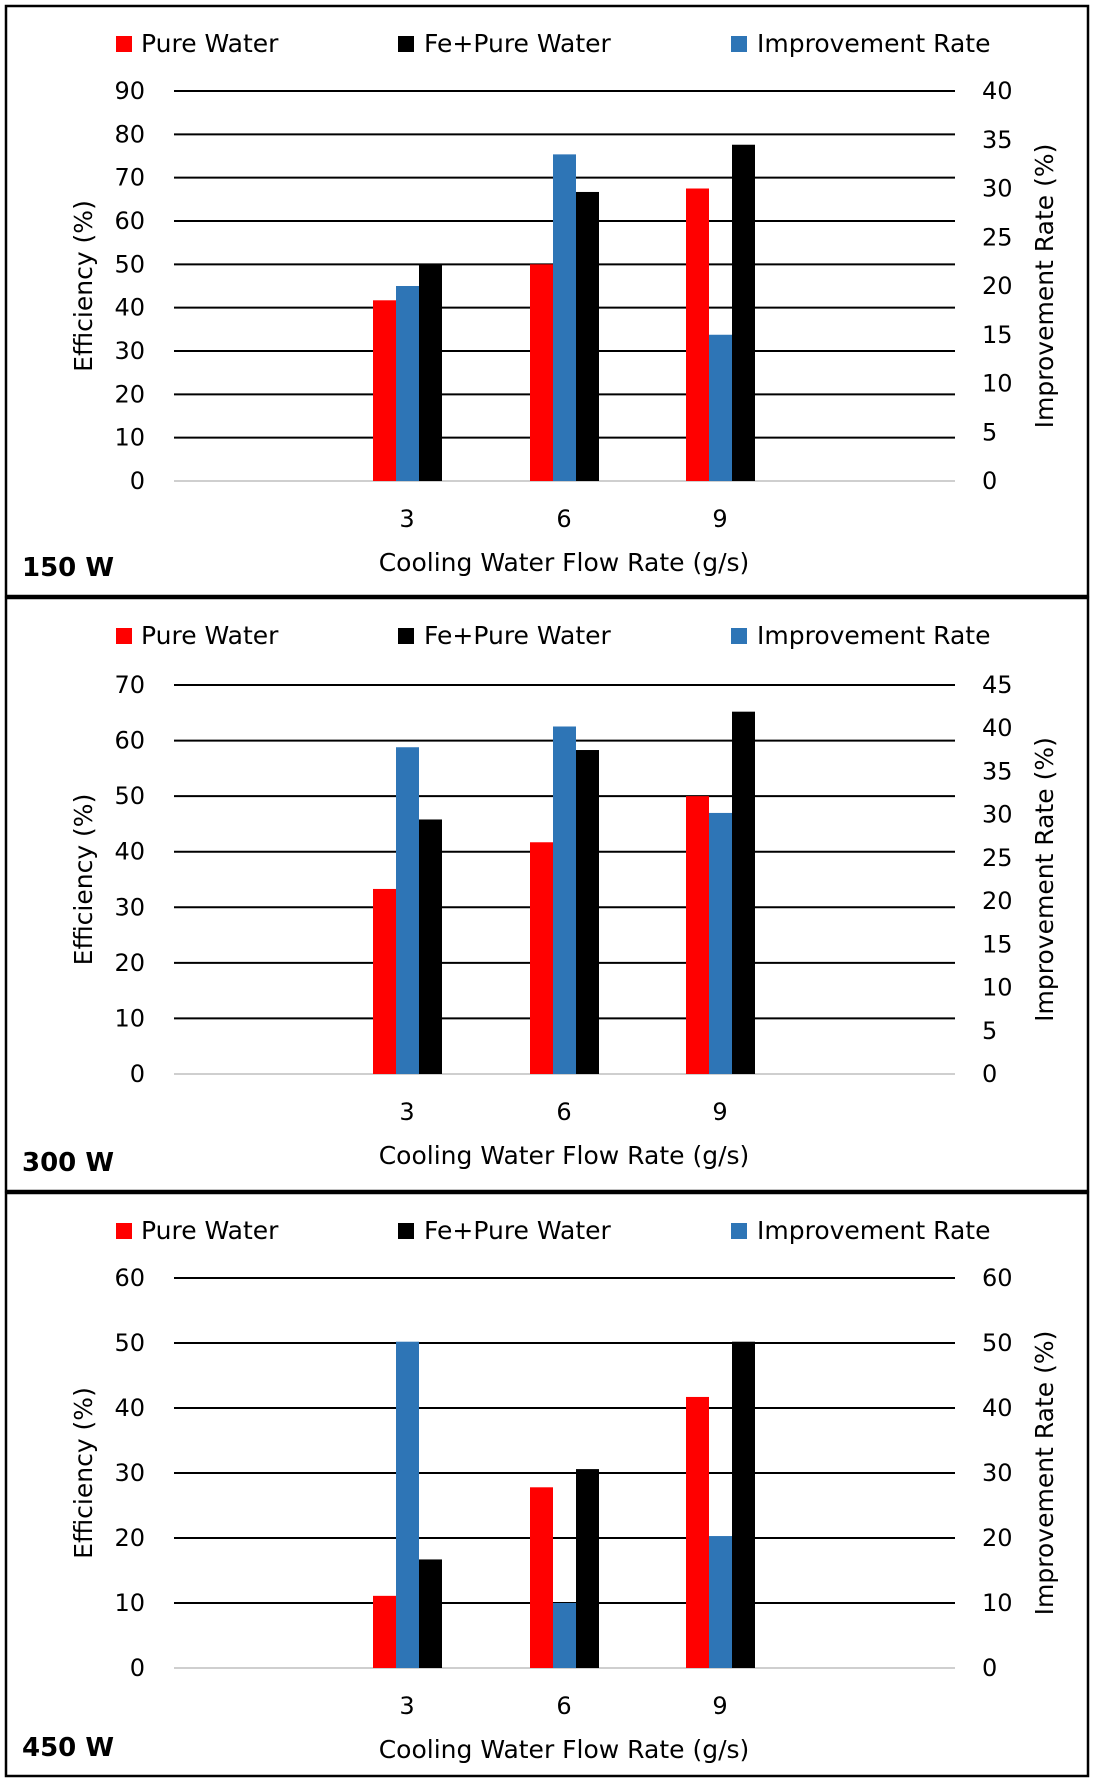  Describe the element at coordinates (997, 685) in the screenshot. I see `y2-tick-label: 45` at that location.